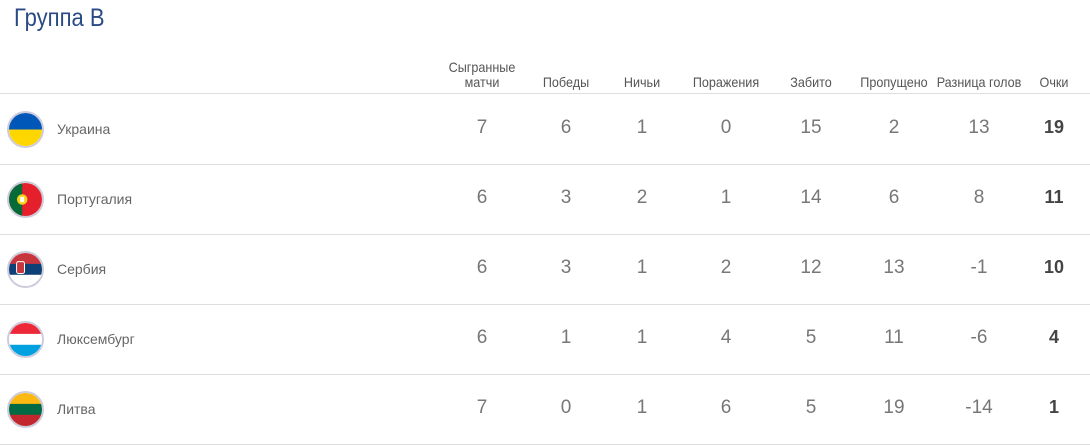 The height and width of the screenshot is (445, 1090). I want to click on group-title: Группа B, so click(59, 18).